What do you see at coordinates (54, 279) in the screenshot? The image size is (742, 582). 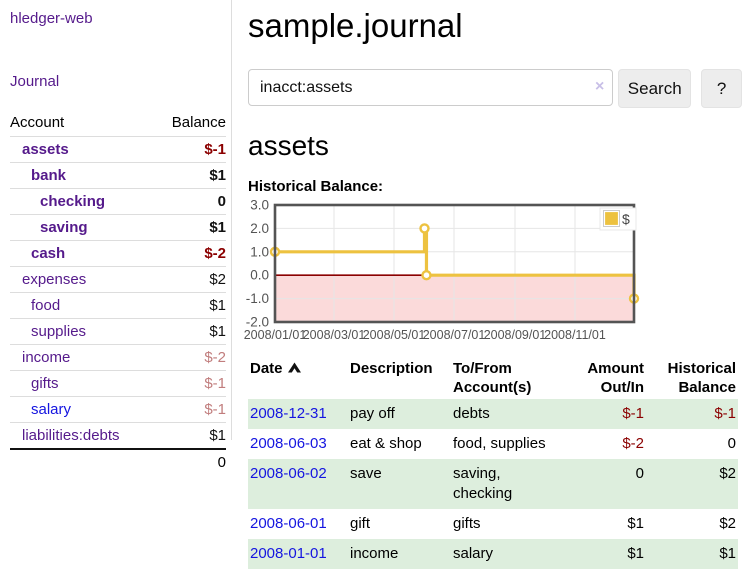 I see `account-link: expenses` at bounding box center [54, 279].